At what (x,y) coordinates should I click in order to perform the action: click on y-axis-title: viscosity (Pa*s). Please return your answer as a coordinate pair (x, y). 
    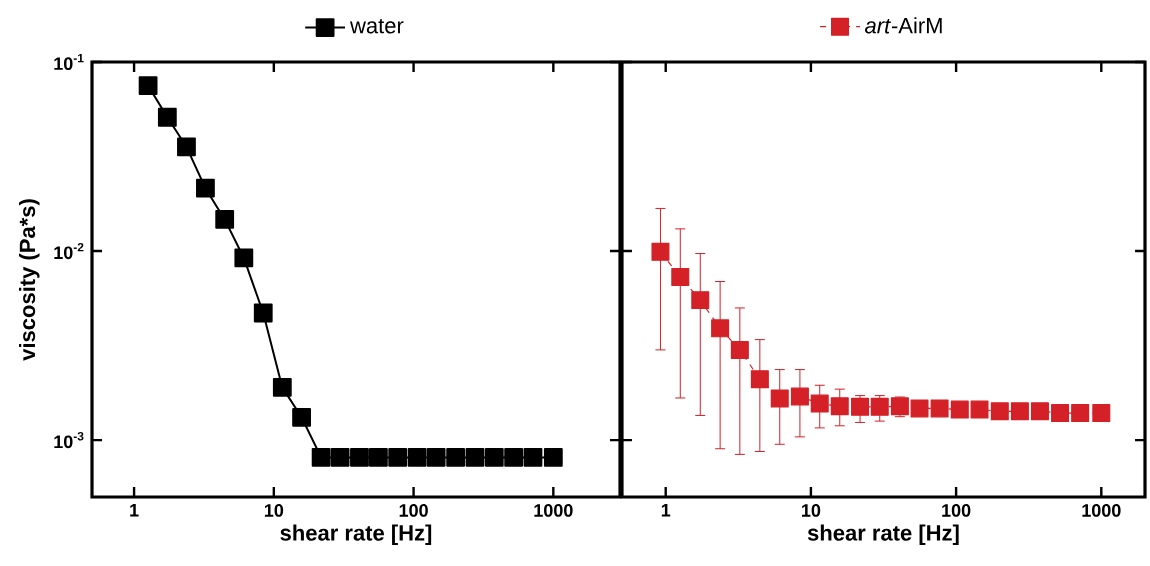
    Looking at the image, I should click on (29, 280).